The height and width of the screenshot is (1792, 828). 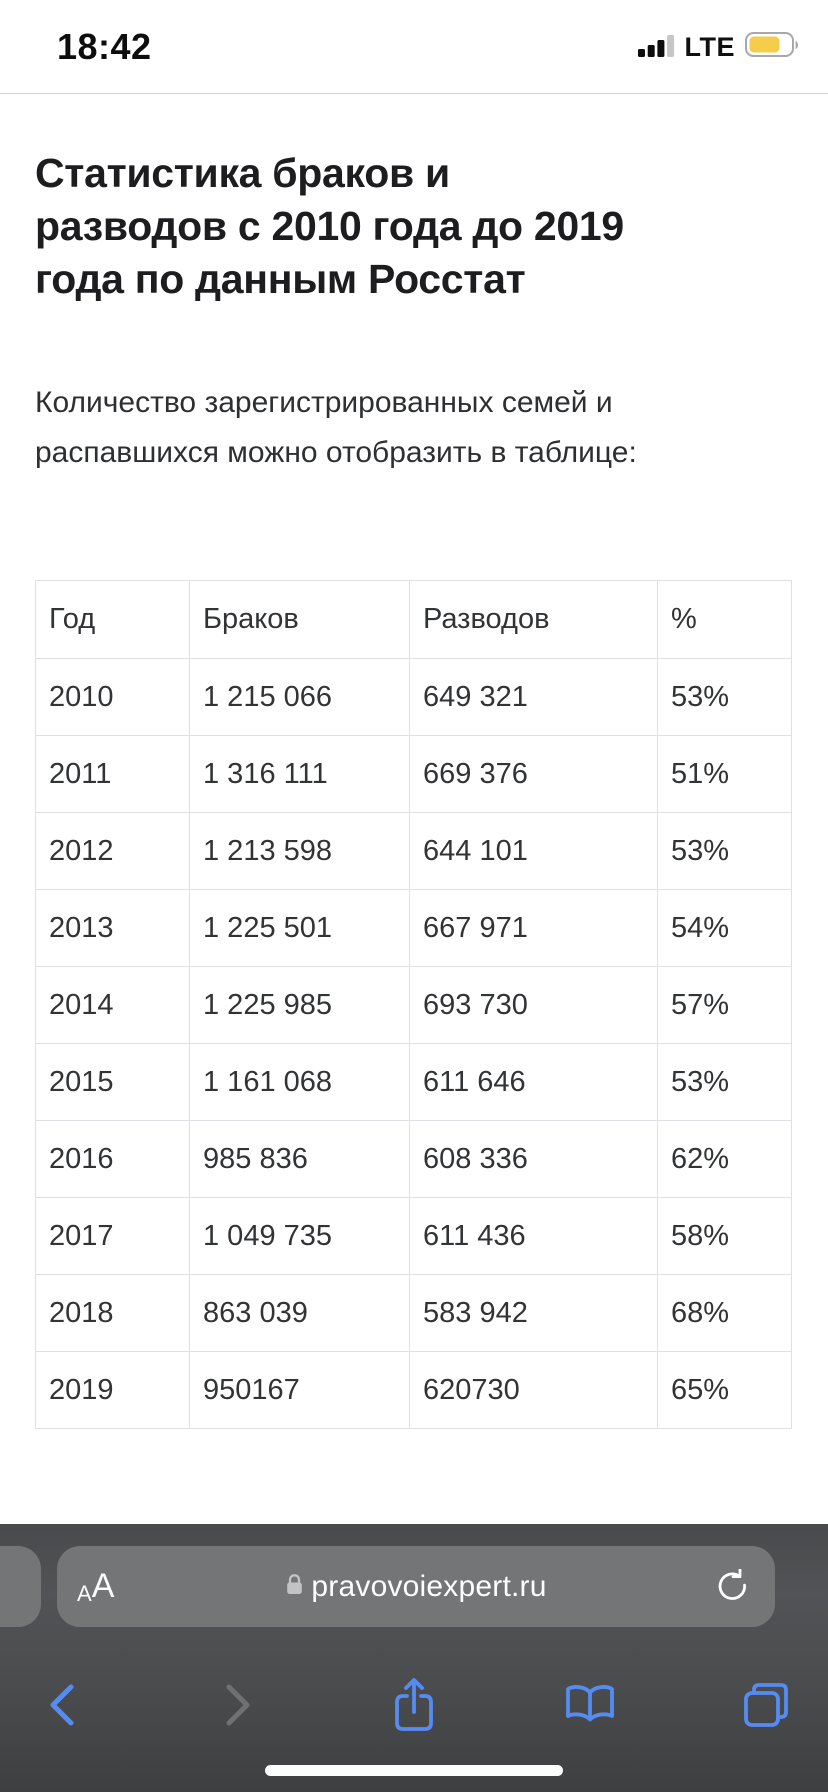 I want to click on table-row: 2019 950167 620730 65%, so click(x=413, y=1390).